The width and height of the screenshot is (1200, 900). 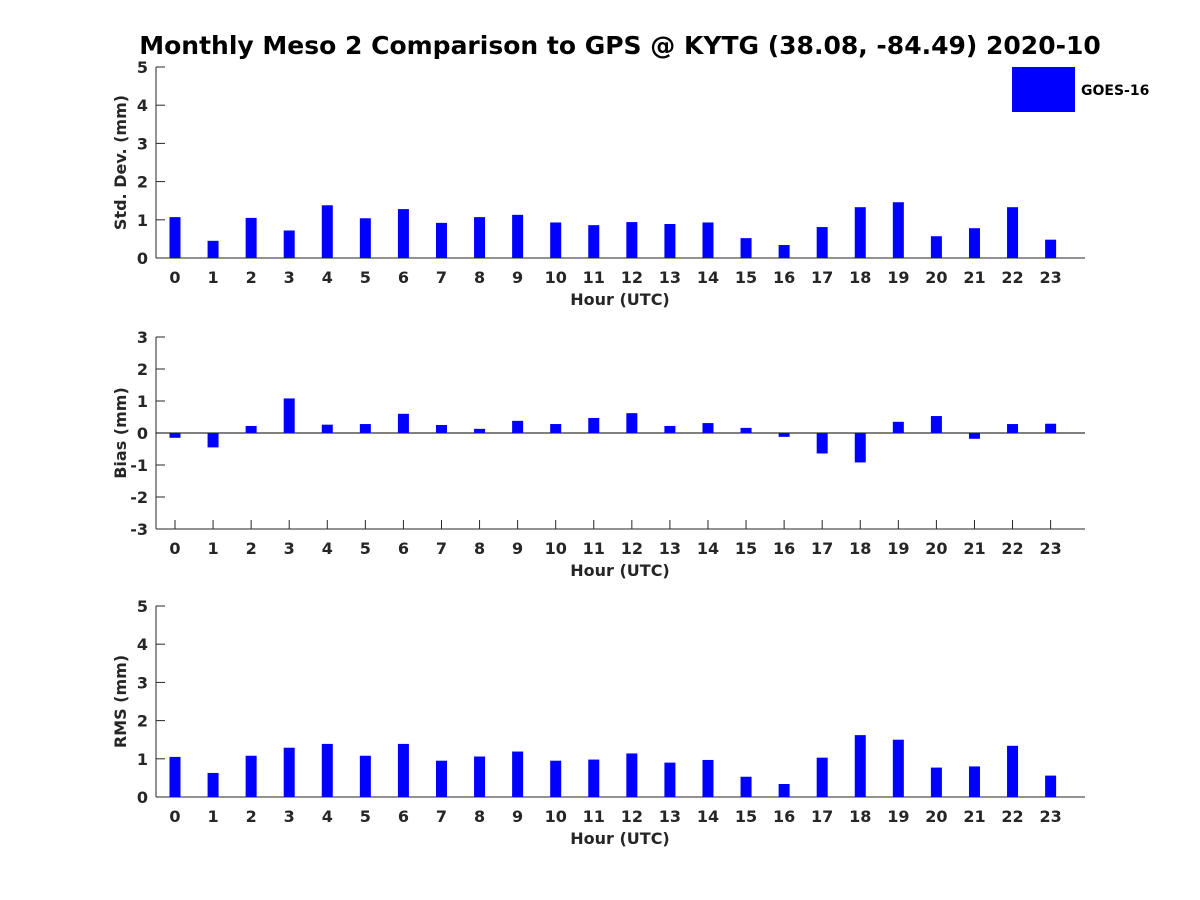 What do you see at coordinates (556, 277) in the screenshot?
I see `x-tick-label: 10` at bounding box center [556, 277].